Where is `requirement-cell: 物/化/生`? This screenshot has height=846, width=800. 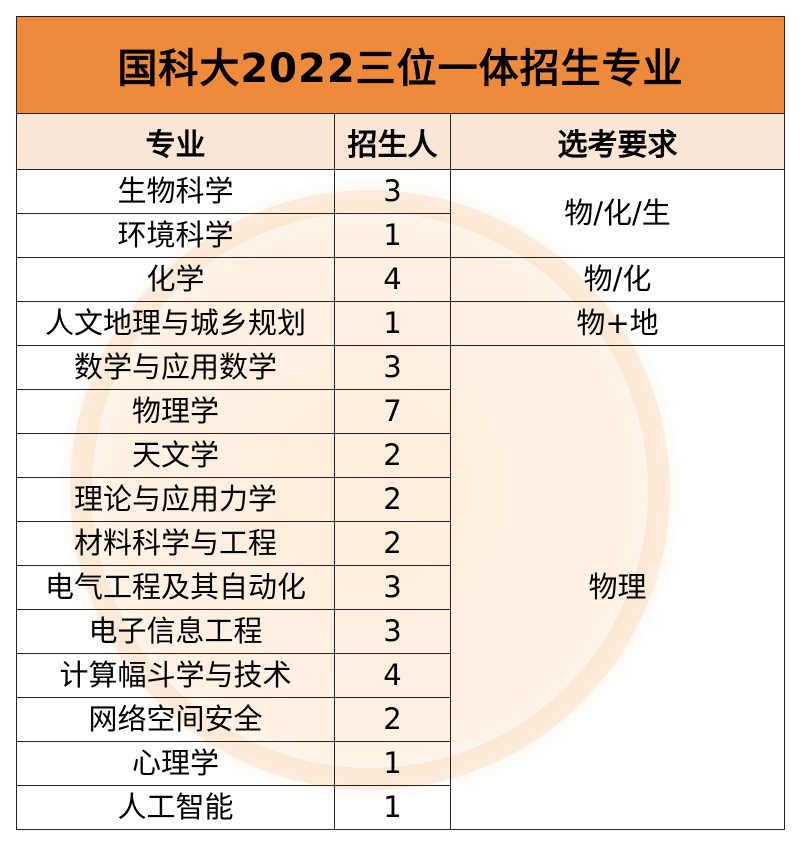 requirement-cell: 物/化/生 is located at coordinates (617, 213).